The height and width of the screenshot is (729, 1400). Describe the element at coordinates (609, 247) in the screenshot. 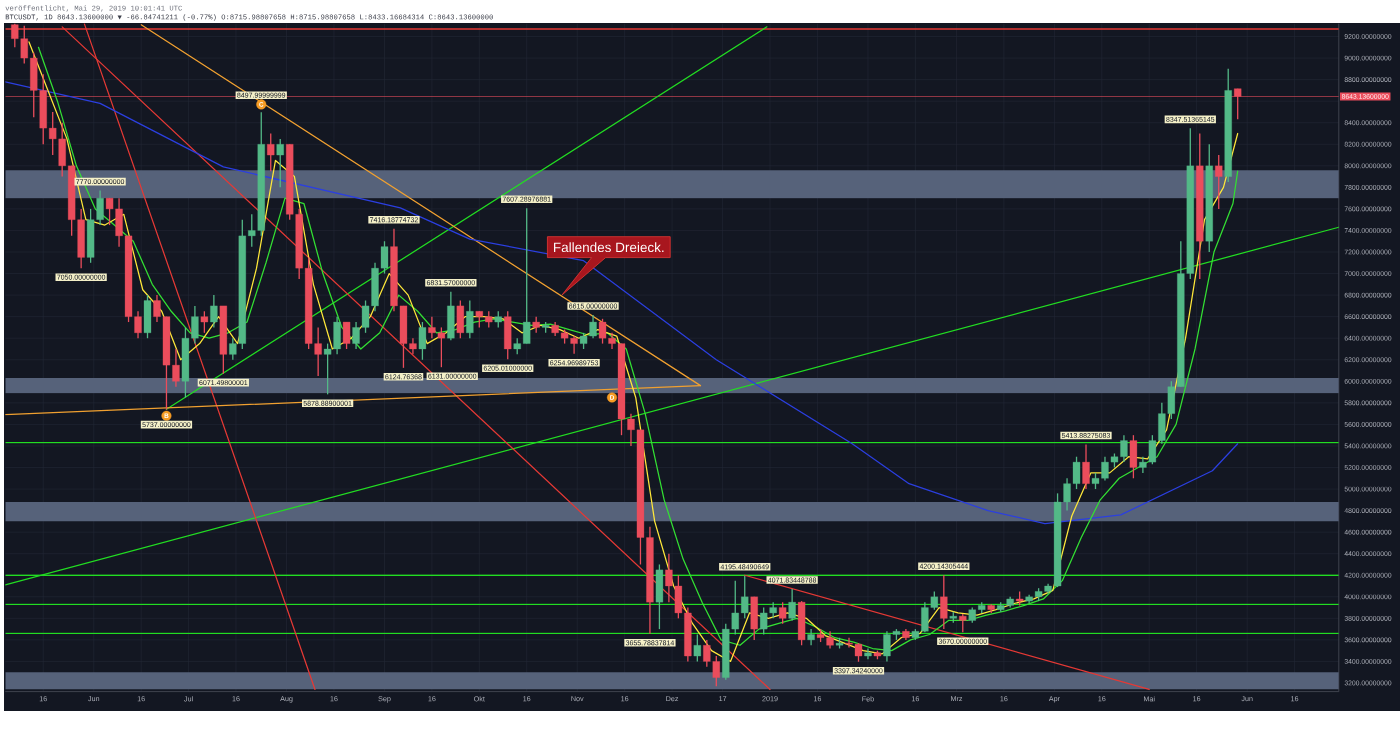

I see `annotation: Fallendes Dreieck.` at that location.